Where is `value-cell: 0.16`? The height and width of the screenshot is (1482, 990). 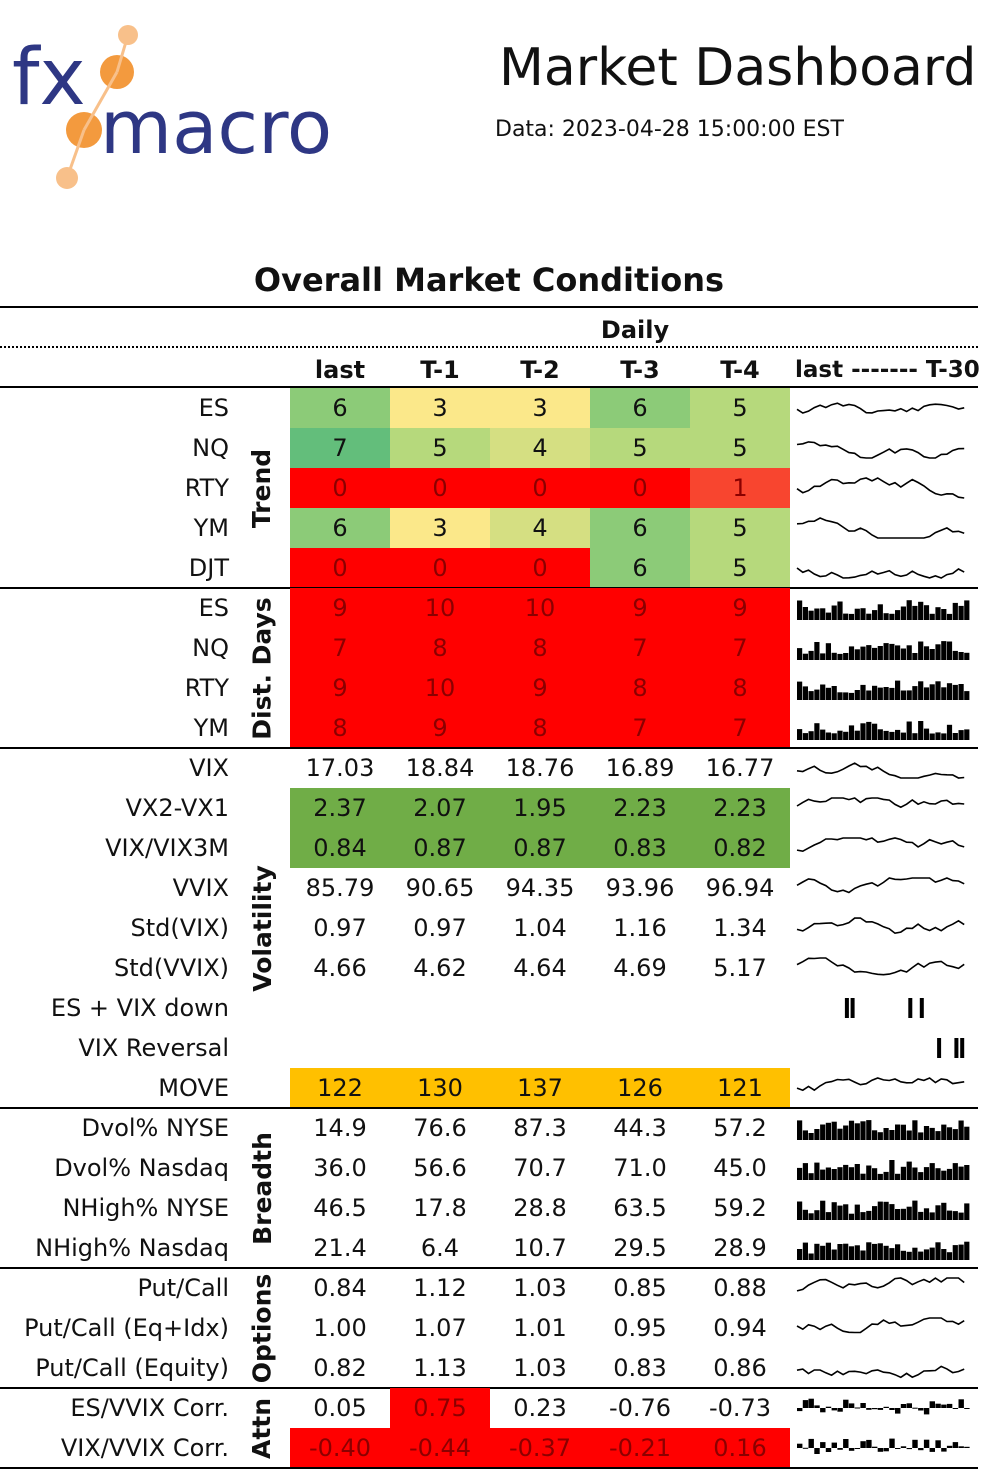 value-cell: 0.16 is located at coordinates (740, 1448).